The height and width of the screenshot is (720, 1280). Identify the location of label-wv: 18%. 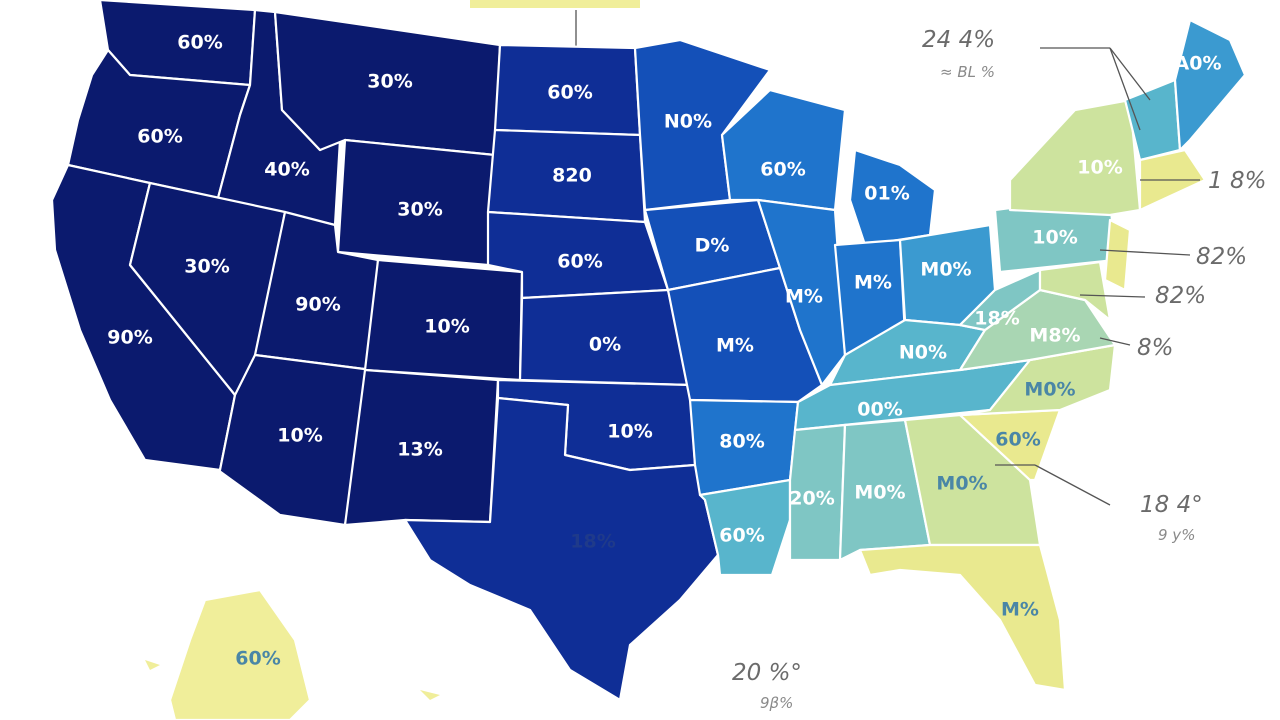
(996, 319).